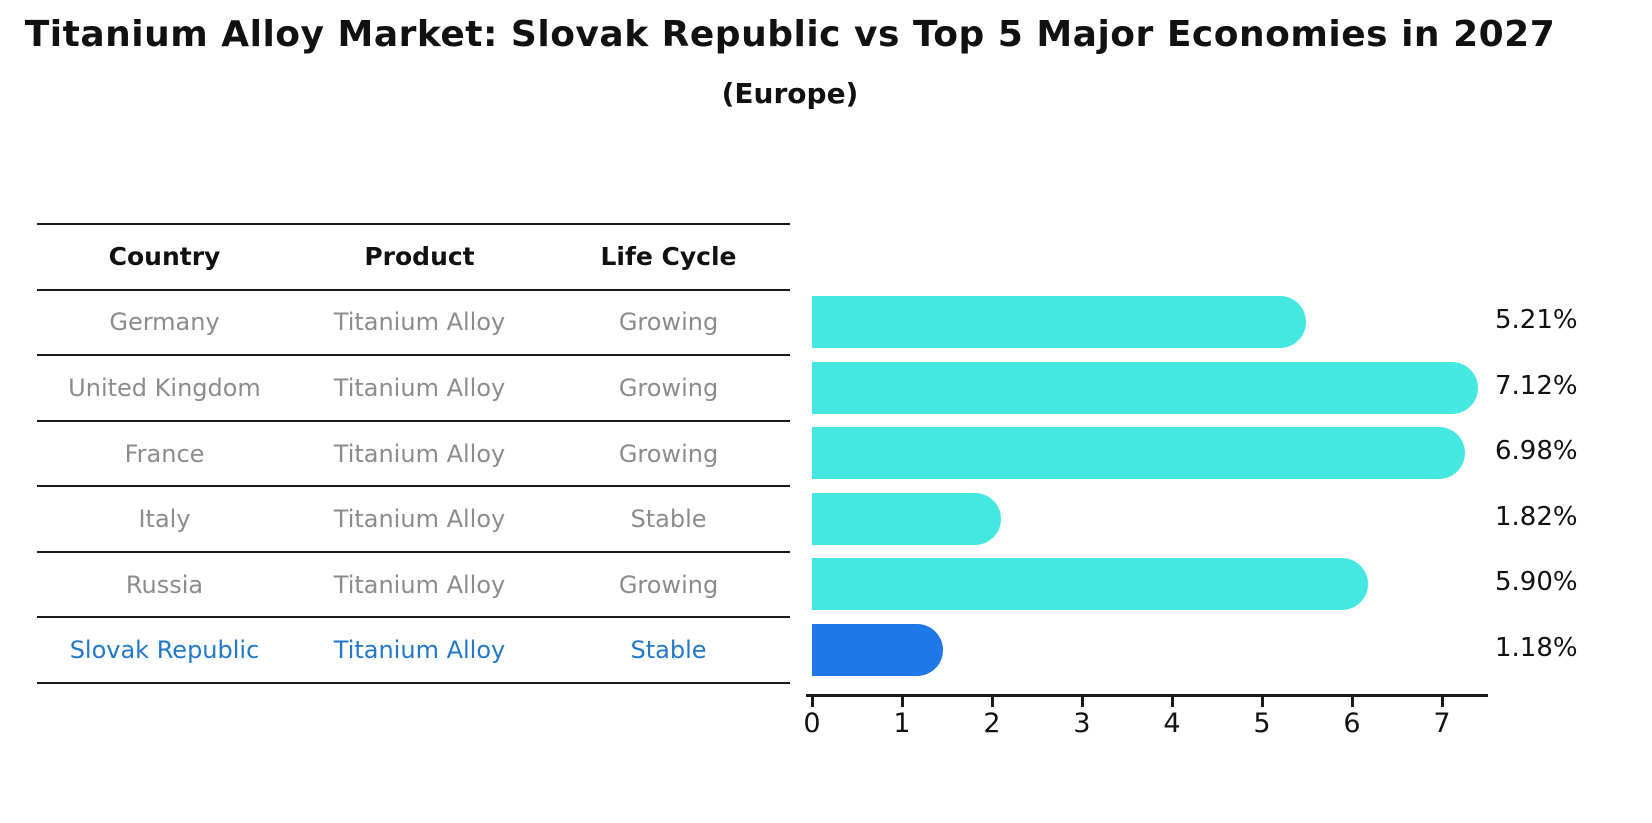 This screenshot has height=823, width=1652. What do you see at coordinates (164, 257) in the screenshot?
I see `column-header-country: Country` at bounding box center [164, 257].